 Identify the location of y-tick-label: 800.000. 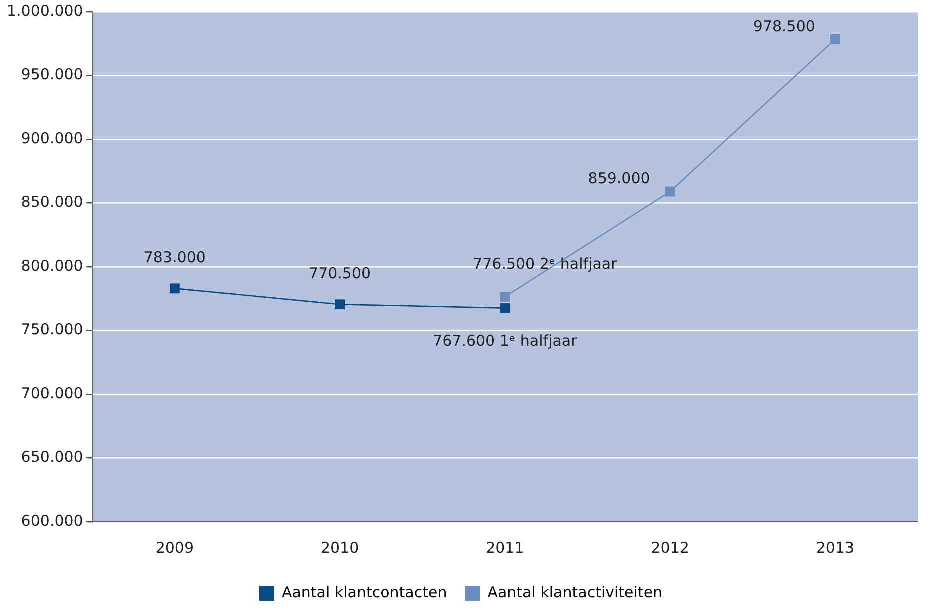
(52, 265).